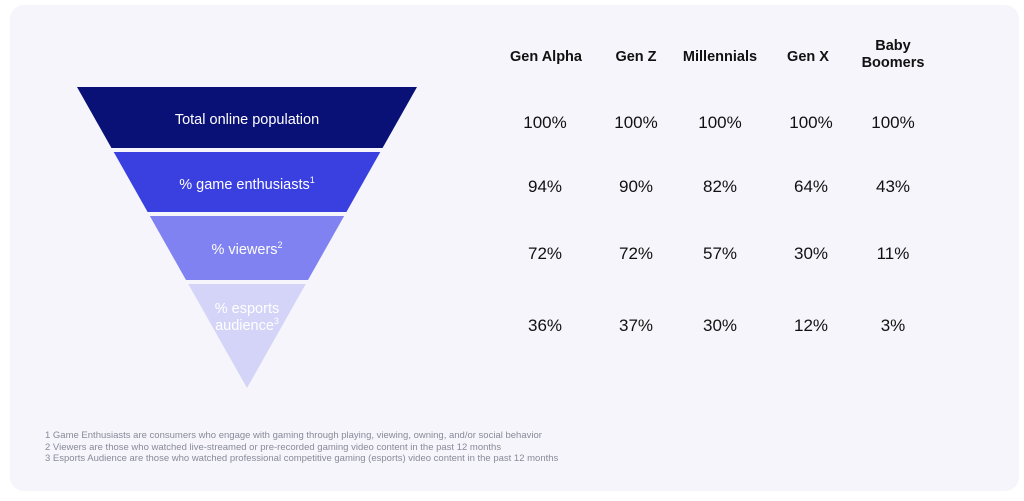 This screenshot has height=501, width=1024. I want to click on column-header-baby-boomers-line: Boomers, so click(893, 63).